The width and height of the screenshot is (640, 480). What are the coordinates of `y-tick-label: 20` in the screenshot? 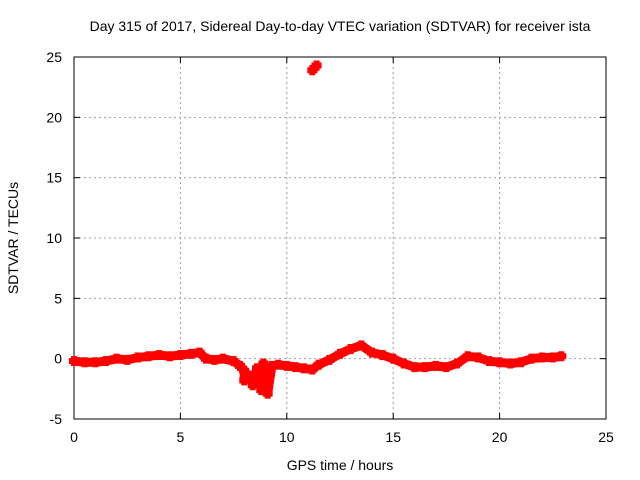 It's located at (54, 117).